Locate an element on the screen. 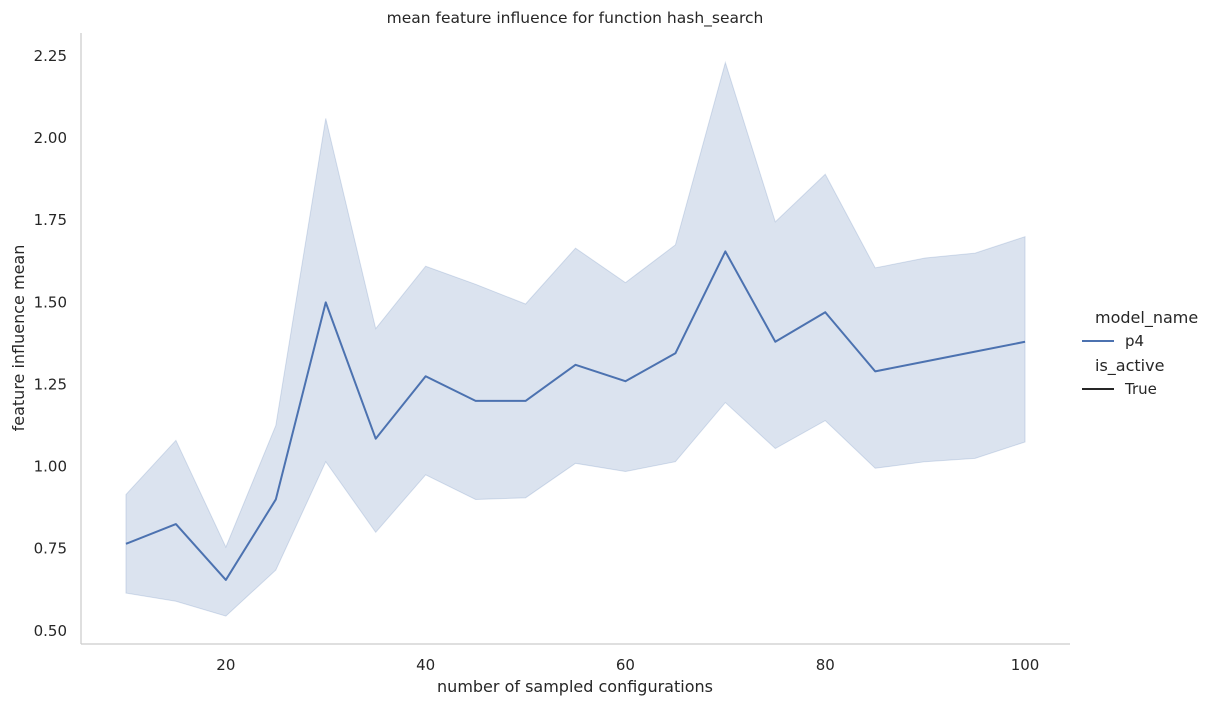  y-tick-label: 1.00 is located at coordinates (50, 467).